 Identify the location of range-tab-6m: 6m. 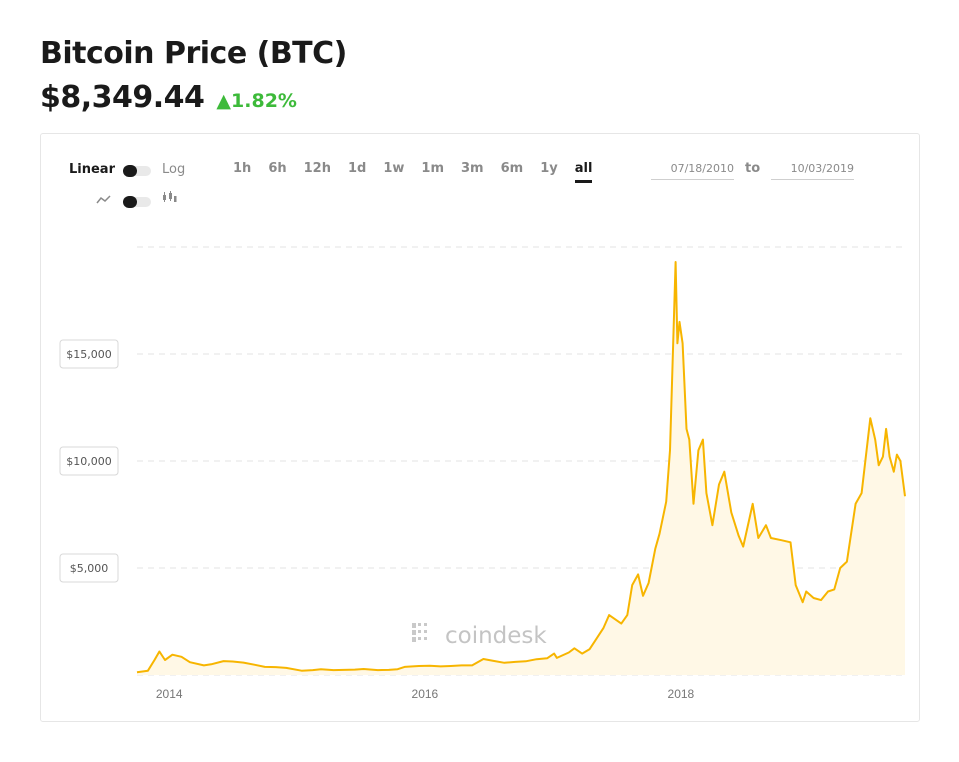
(512, 168).